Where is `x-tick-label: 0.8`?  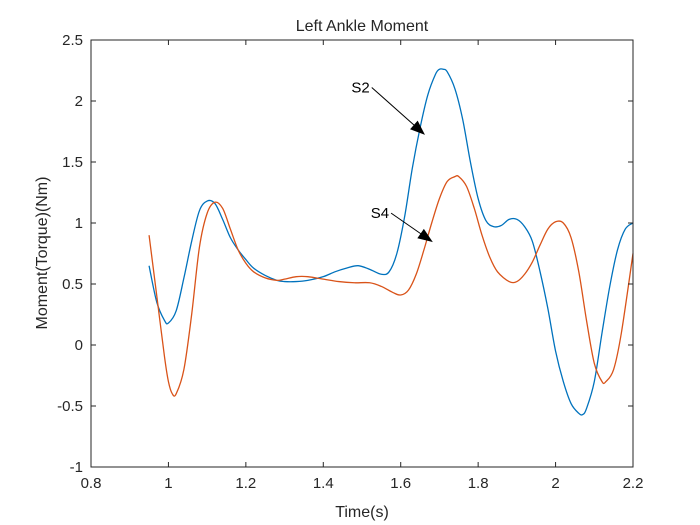
x-tick-label: 0.8 is located at coordinates (91, 483).